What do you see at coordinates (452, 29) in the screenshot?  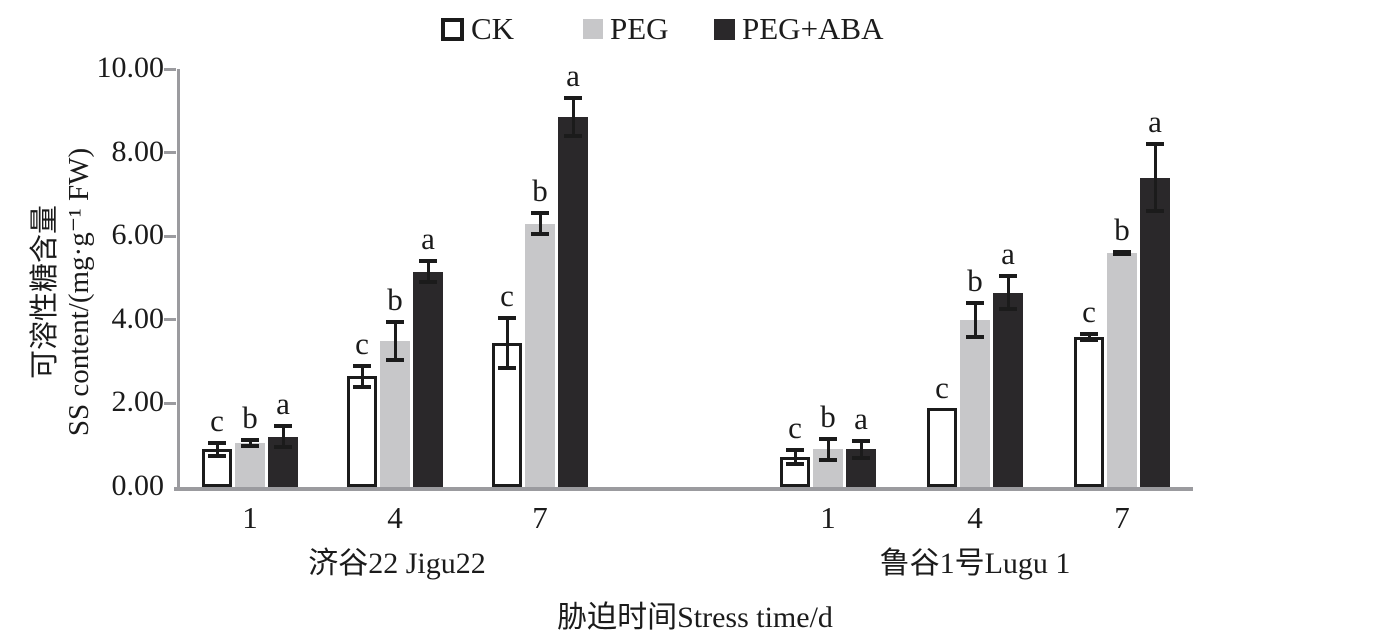 I see `legend-swatch-ck` at bounding box center [452, 29].